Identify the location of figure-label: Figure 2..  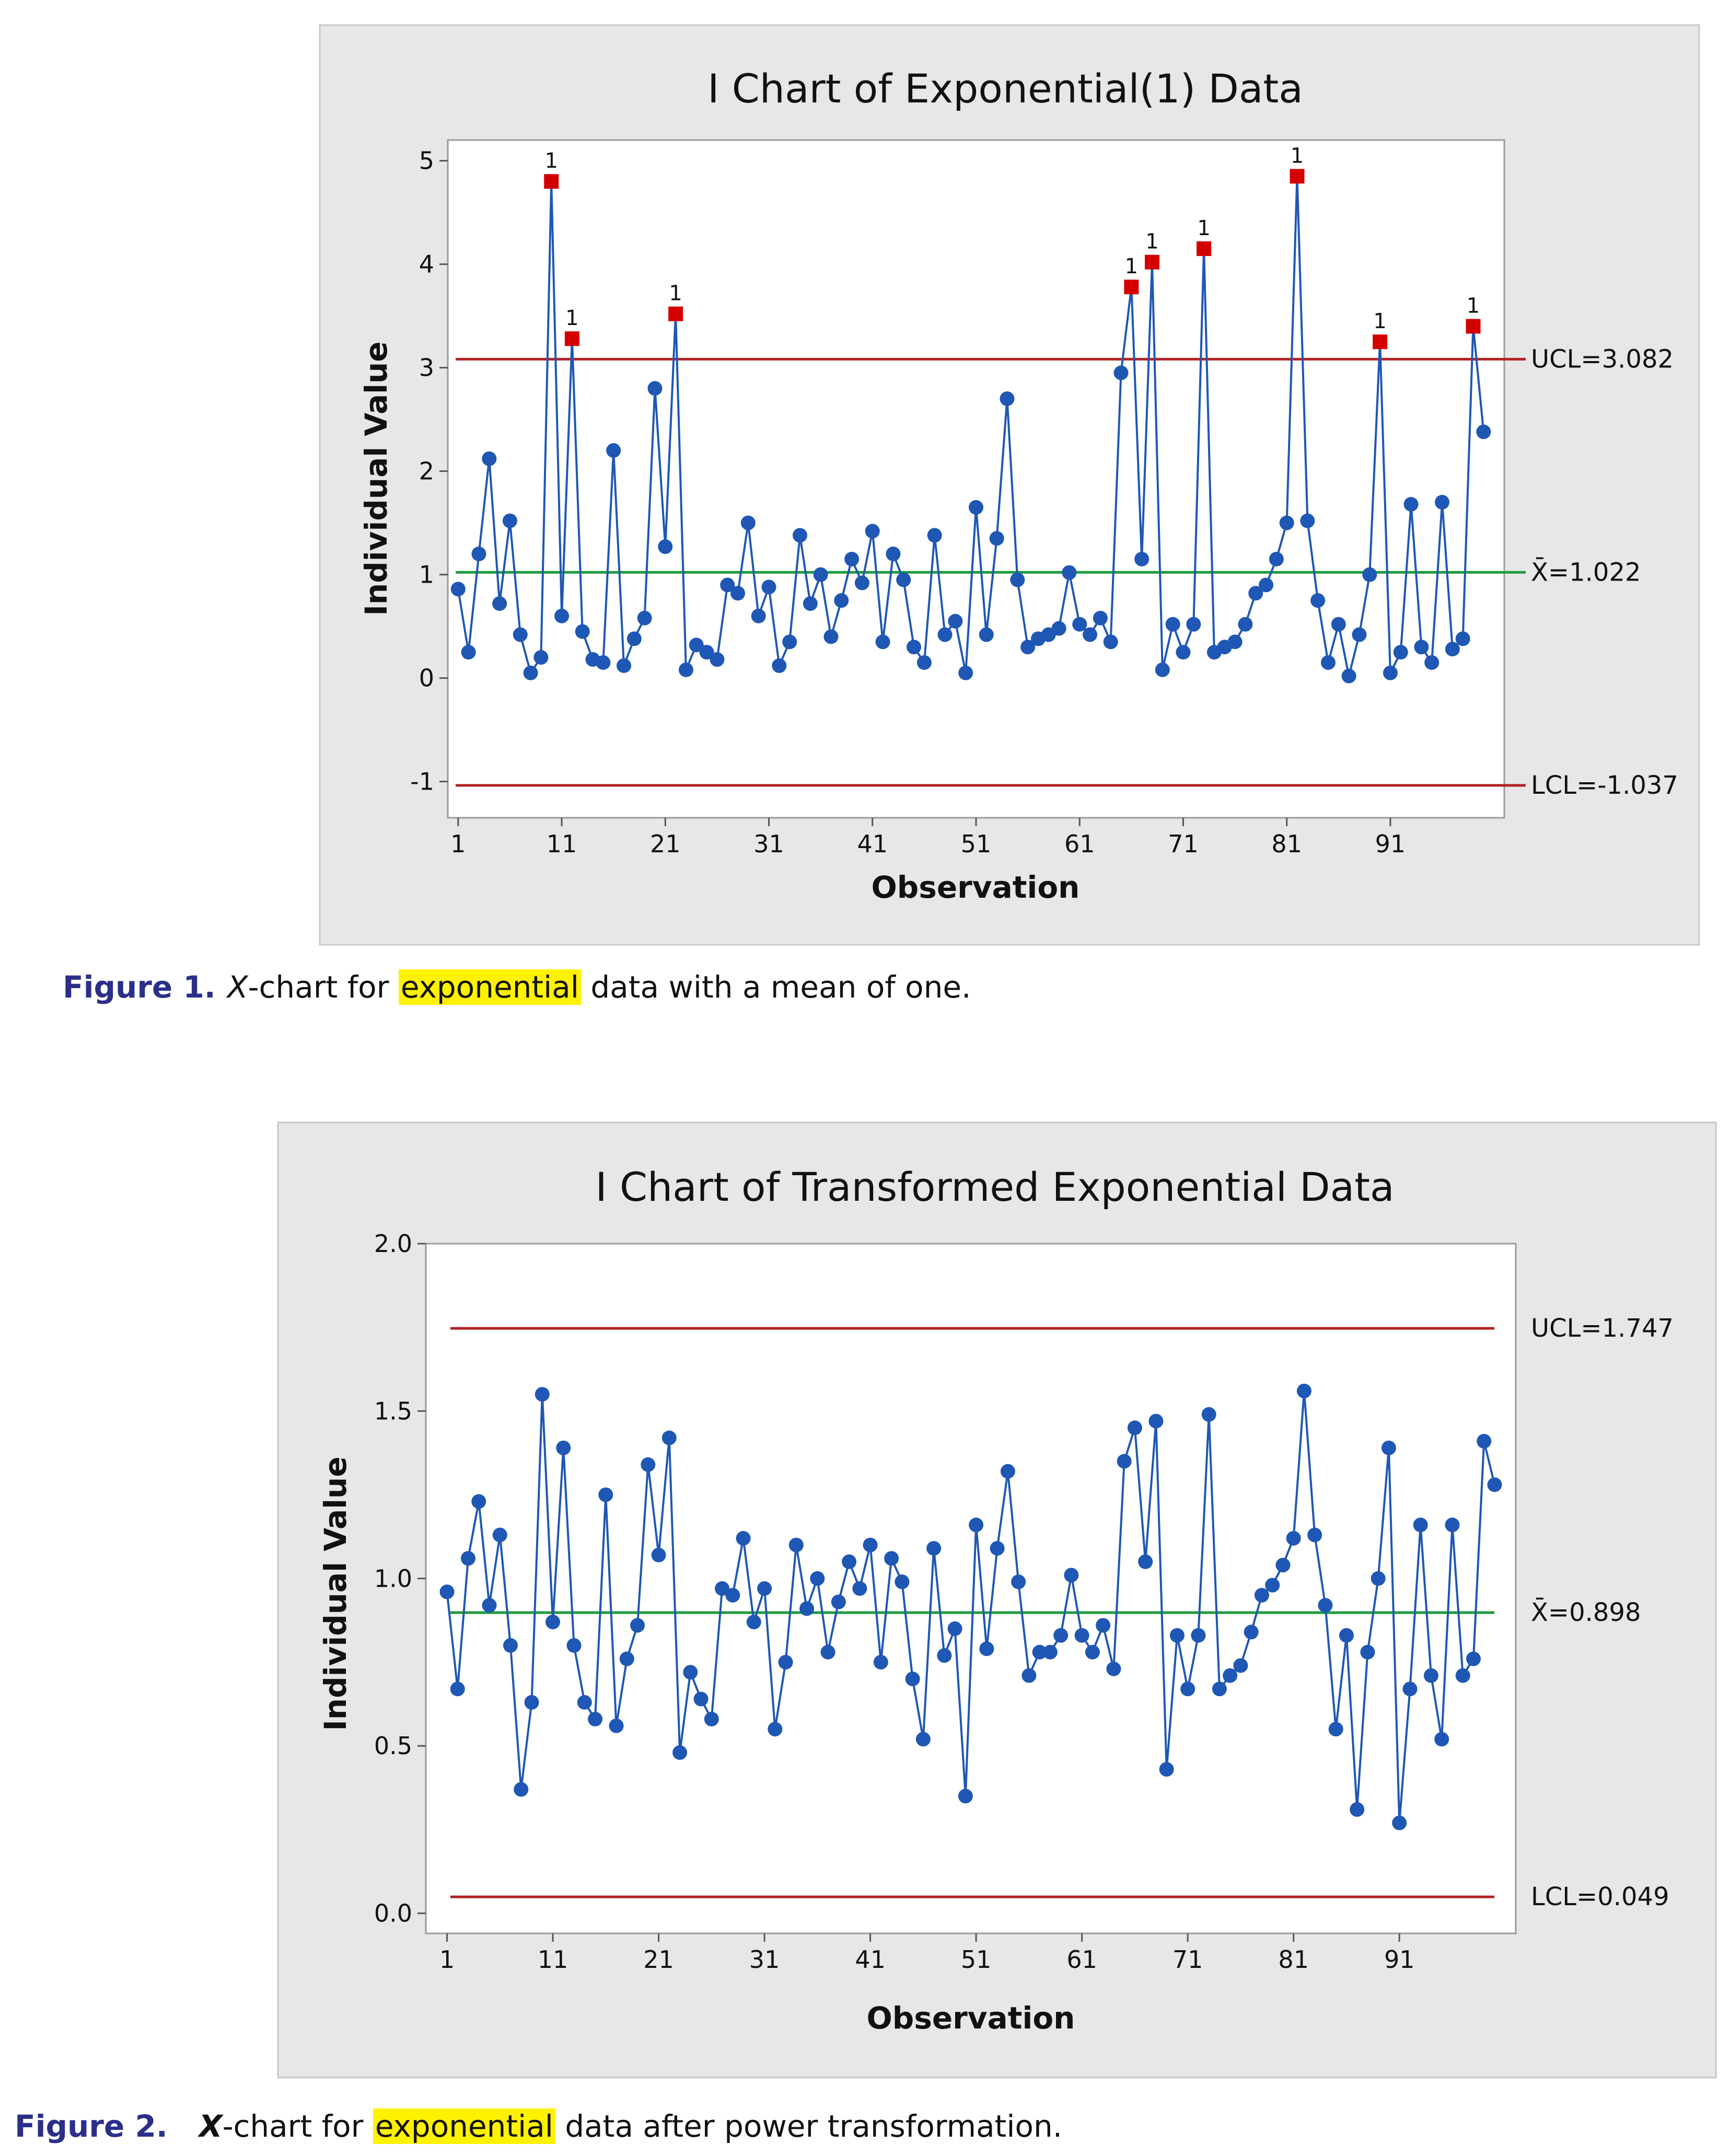
(91, 2126).